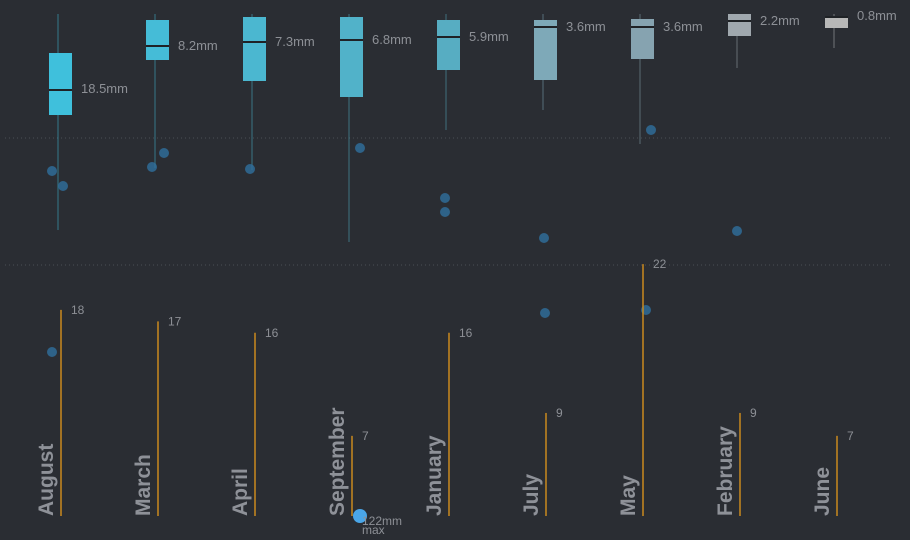 The height and width of the screenshot is (540, 910). What do you see at coordinates (725, 471) in the screenshot?
I see `month-label: February` at bounding box center [725, 471].